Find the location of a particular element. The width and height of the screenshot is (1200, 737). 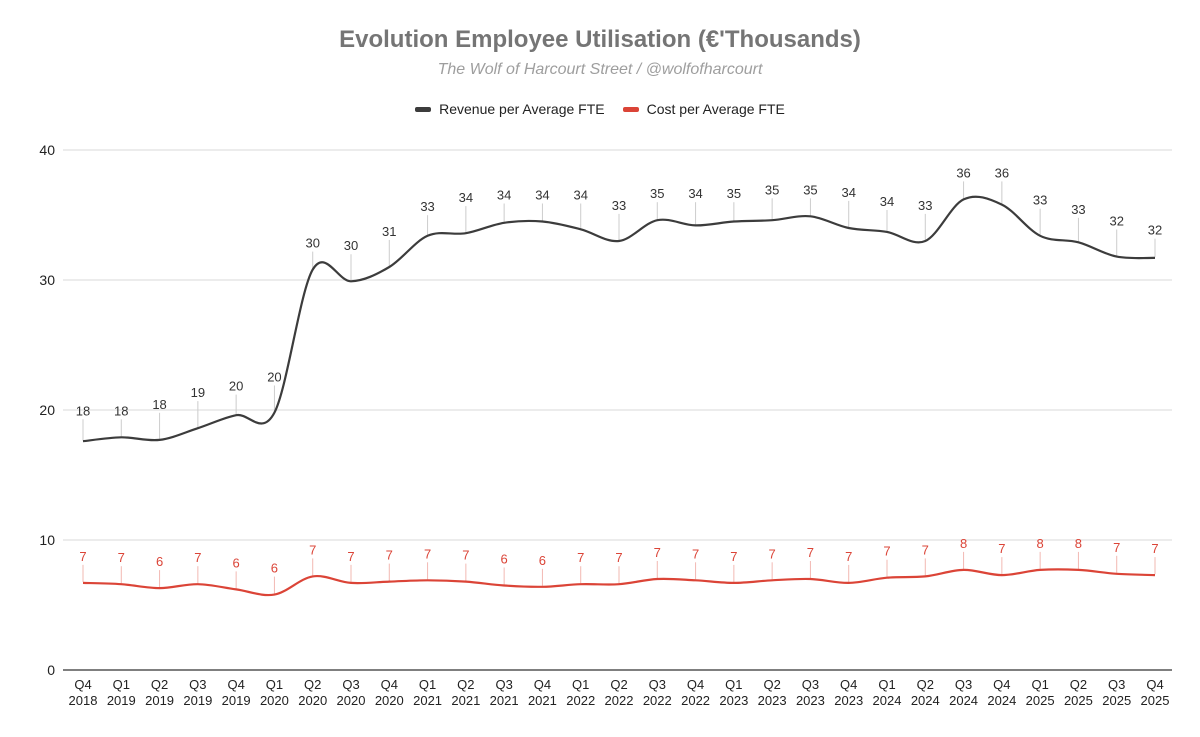

y-tick-label: 20 is located at coordinates (47, 410).